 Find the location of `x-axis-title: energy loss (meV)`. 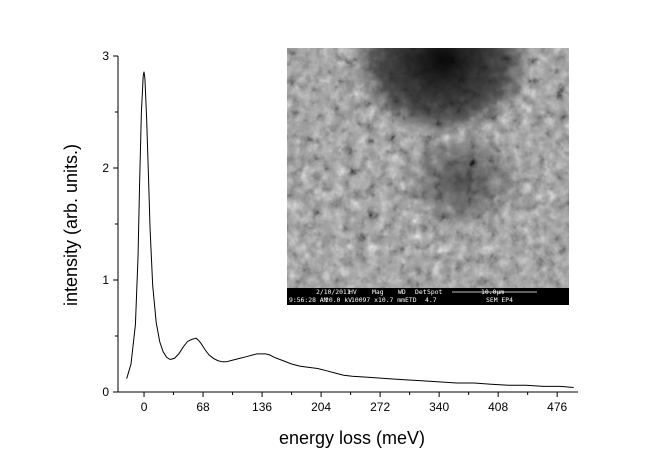

x-axis-title: energy loss (meV) is located at coordinates (352, 438).